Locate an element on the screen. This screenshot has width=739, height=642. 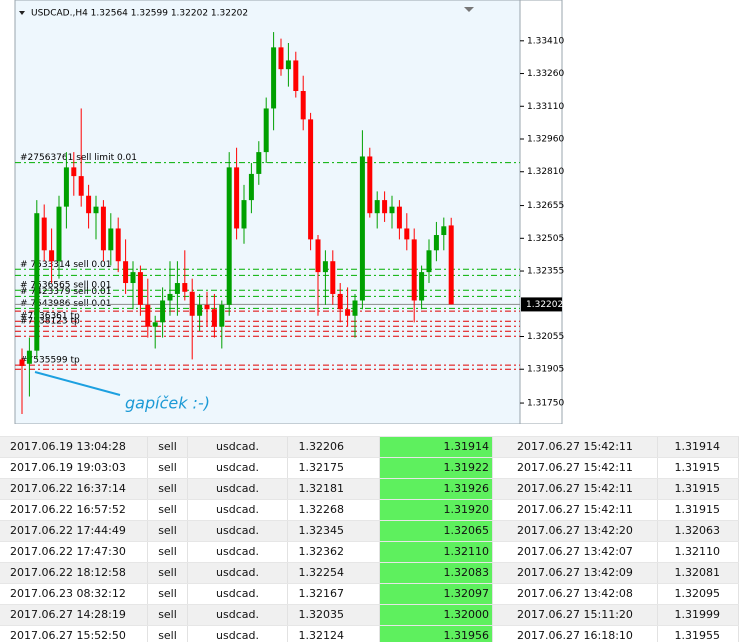
order-label: #27563761 sell limit 0.01 is located at coordinates (78, 158).